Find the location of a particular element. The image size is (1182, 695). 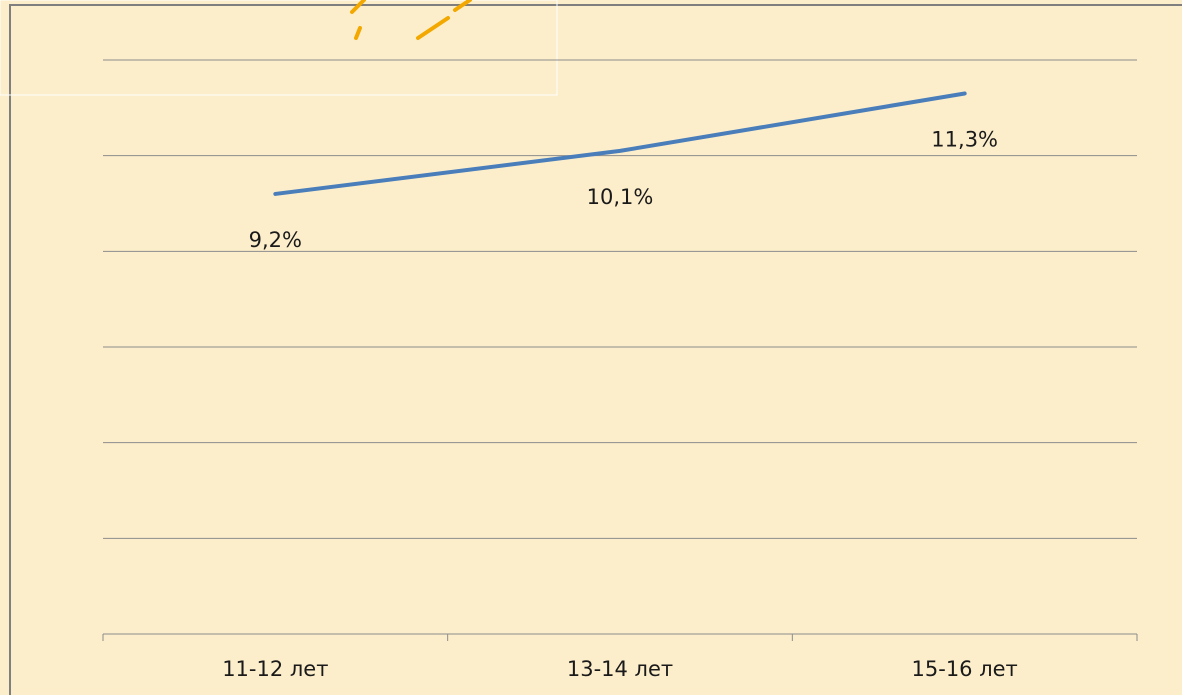

data-label: 10,1% is located at coordinates (620, 197).